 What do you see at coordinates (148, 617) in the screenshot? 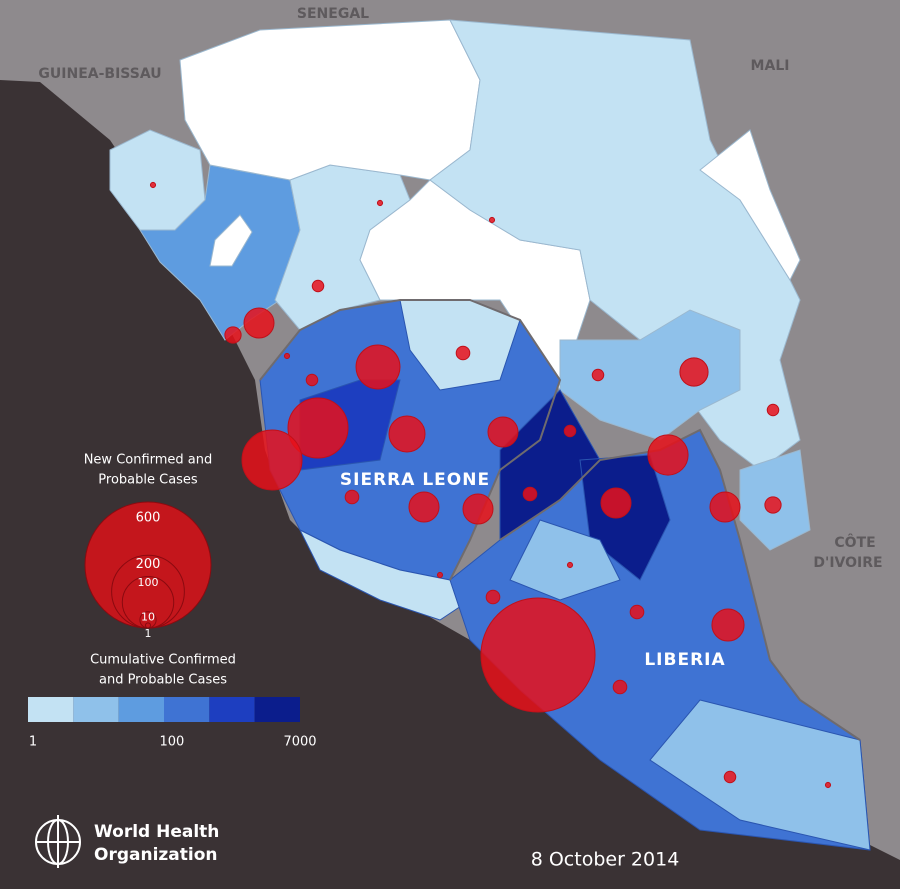
I see `legend-circle-label: 10` at bounding box center [148, 617].